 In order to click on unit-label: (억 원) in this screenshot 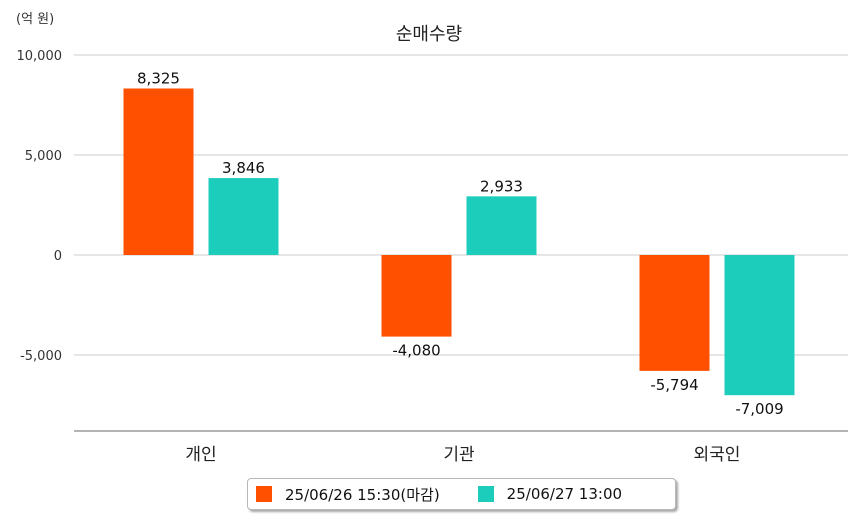, I will do `click(35, 19)`.